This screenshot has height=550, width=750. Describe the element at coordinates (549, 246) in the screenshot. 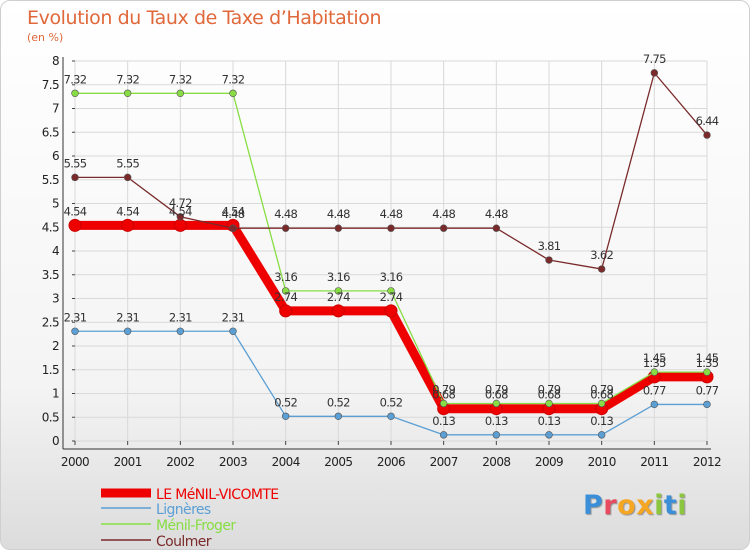

I see `data-label: 3.81` at that location.